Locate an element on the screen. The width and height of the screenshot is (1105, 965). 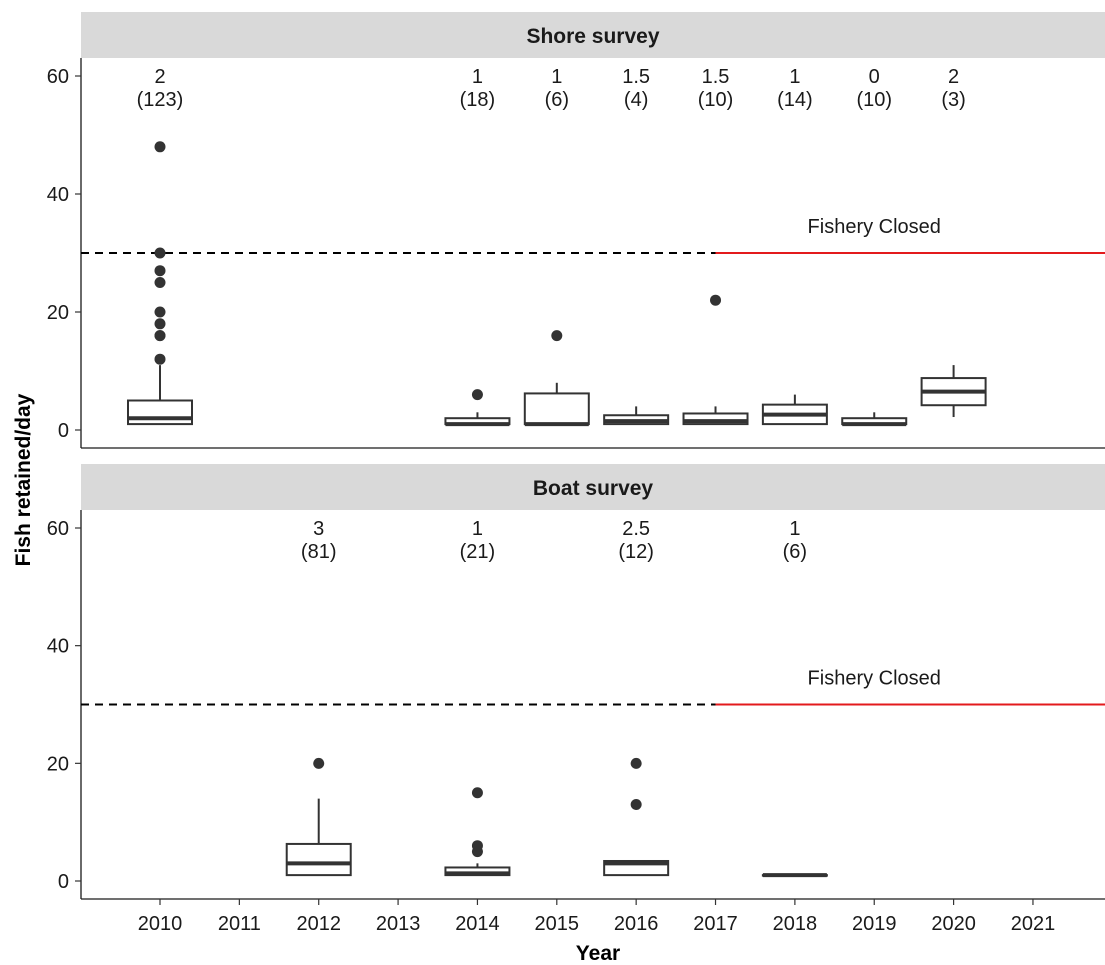
fishery-closed-label-0: Fishery Closed is located at coordinates (874, 227).